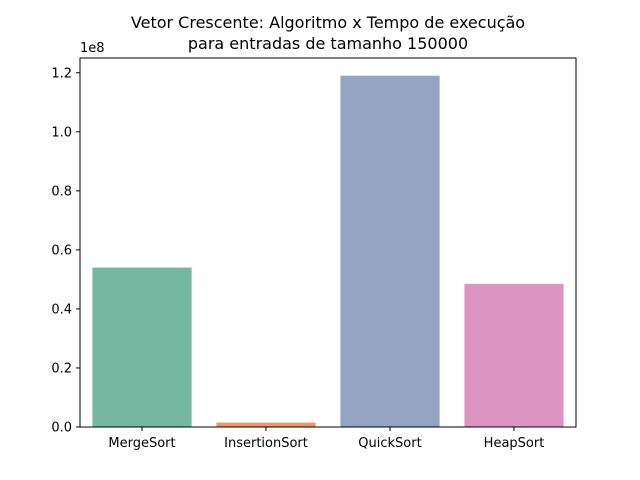  I want to click on x-tick-label: HeapSort, so click(514, 443).